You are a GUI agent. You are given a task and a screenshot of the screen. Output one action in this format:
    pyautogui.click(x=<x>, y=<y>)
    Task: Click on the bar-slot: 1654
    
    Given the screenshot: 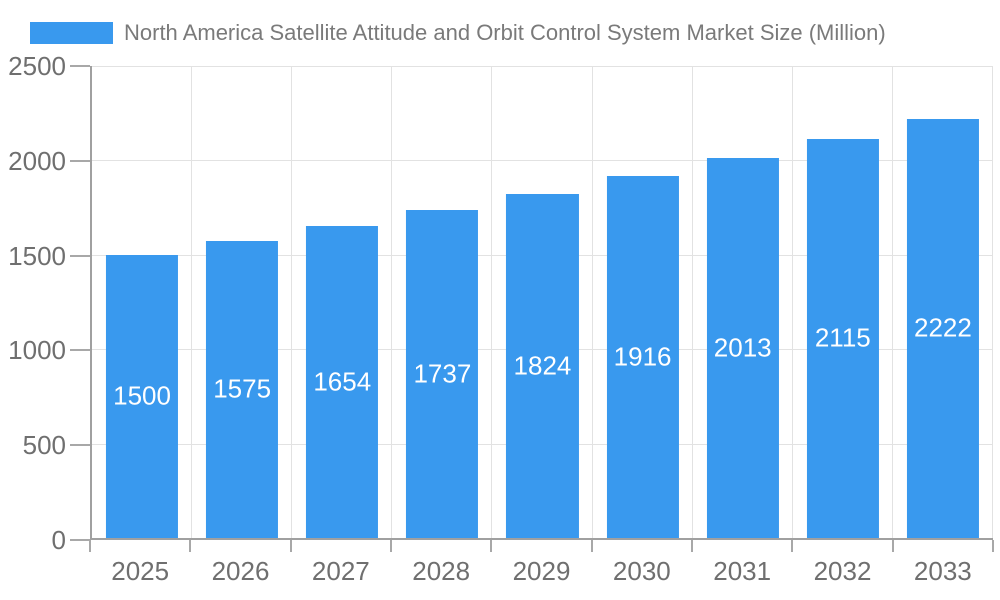 What is the action you would take?
    pyautogui.click(x=342, y=302)
    